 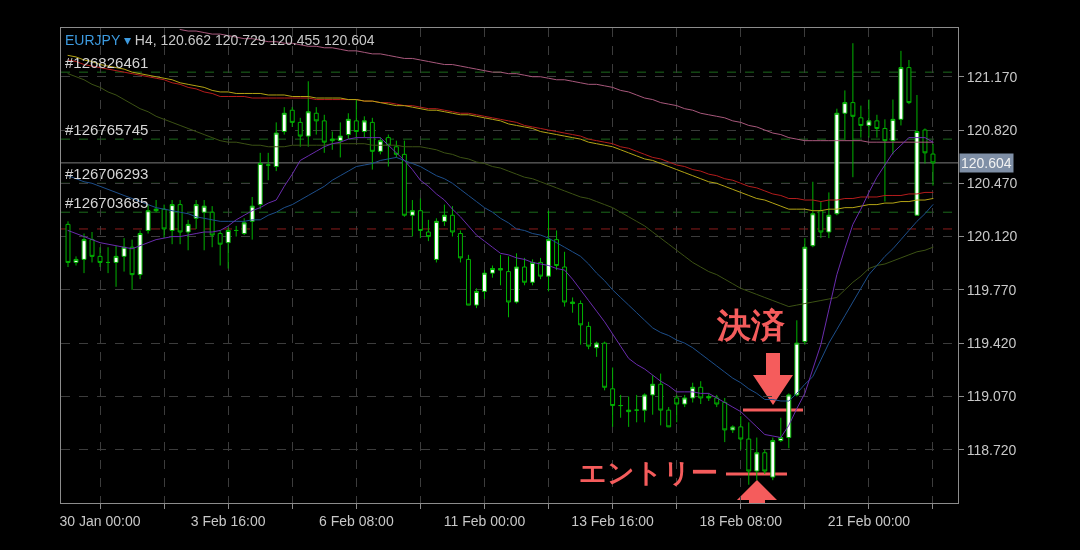 What do you see at coordinates (107, 129) in the screenshot?
I see `annotation: #126765745` at bounding box center [107, 129].